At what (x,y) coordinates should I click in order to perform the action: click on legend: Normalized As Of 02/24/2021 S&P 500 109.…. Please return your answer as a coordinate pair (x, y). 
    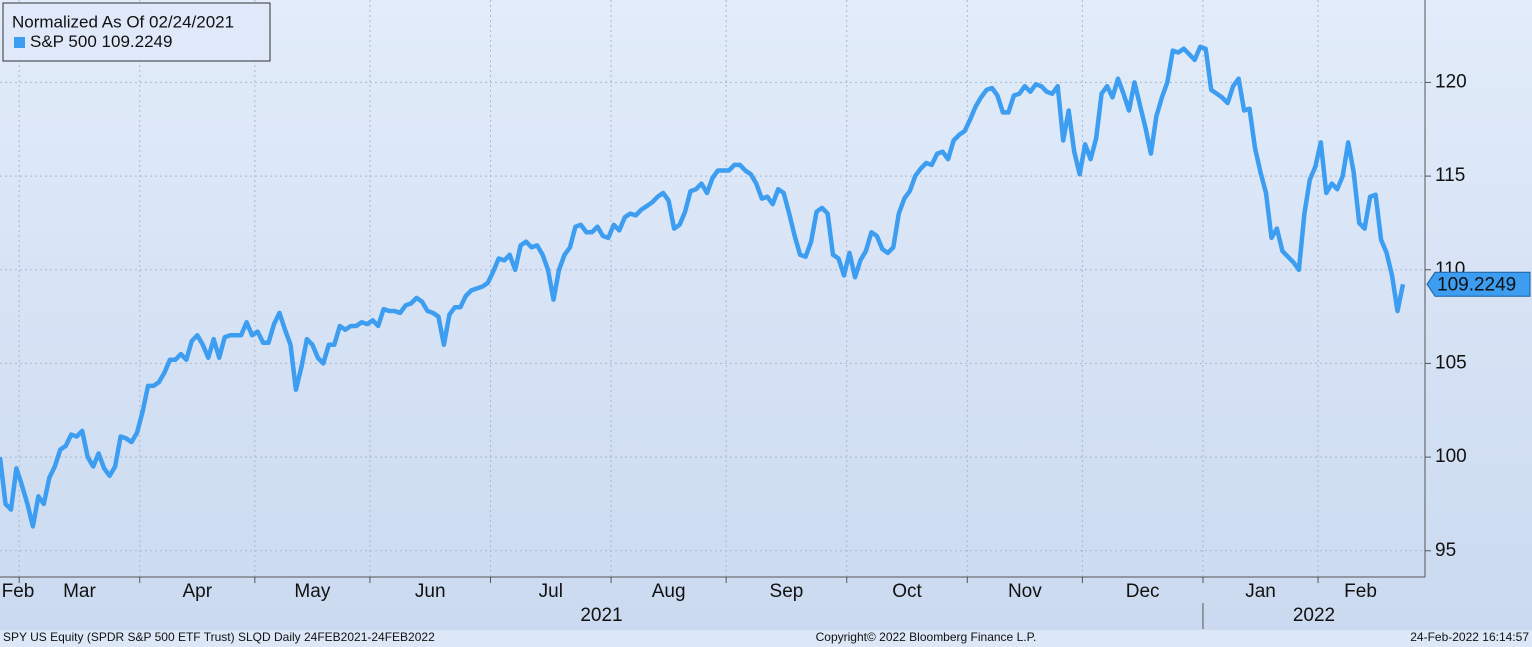
    Looking at the image, I should click on (136, 32).